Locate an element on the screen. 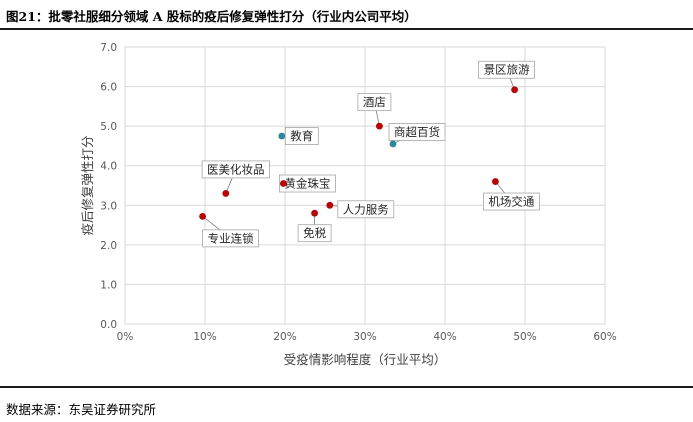 The image size is (693, 422). data-label: 黄金珠宝 is located at coordinates (307, 184).